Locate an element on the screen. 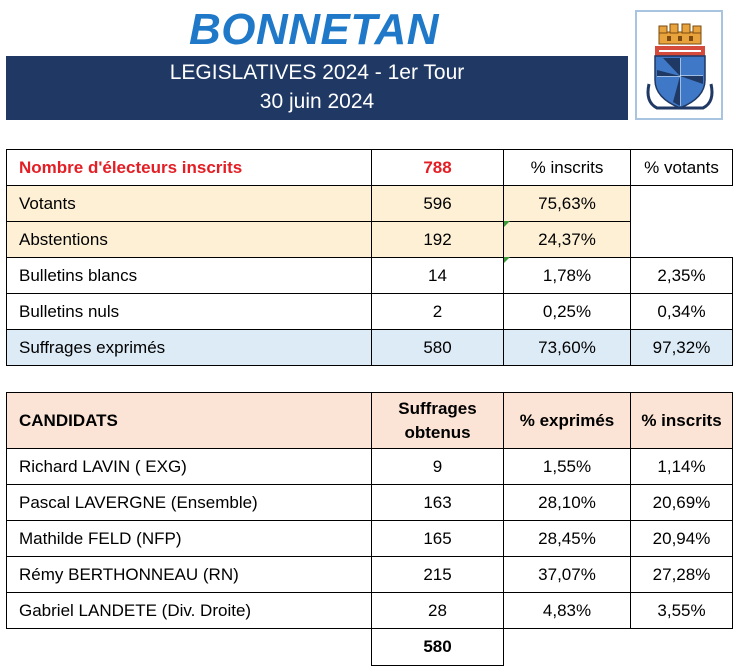 This screenshot has height=667, width=741. abstentions-row: Abstentions 192 24,37% is located at coordinates (369, 239).